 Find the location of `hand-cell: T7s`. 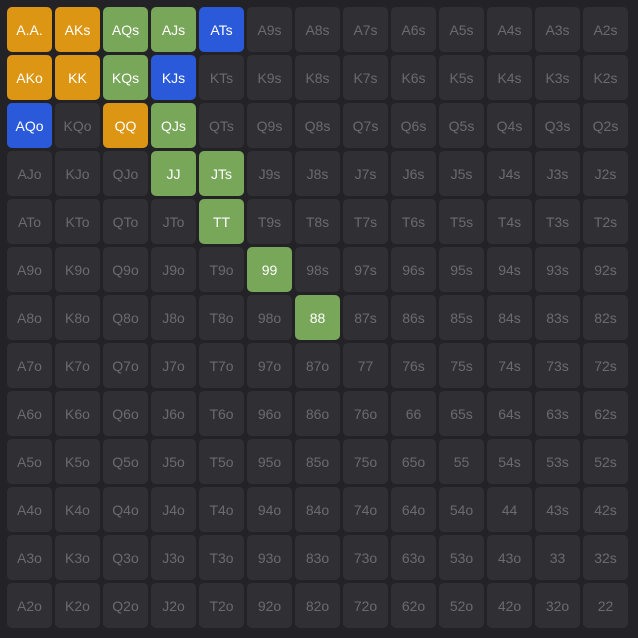

hand-cell: T7s is located at coordinates (365, 221).